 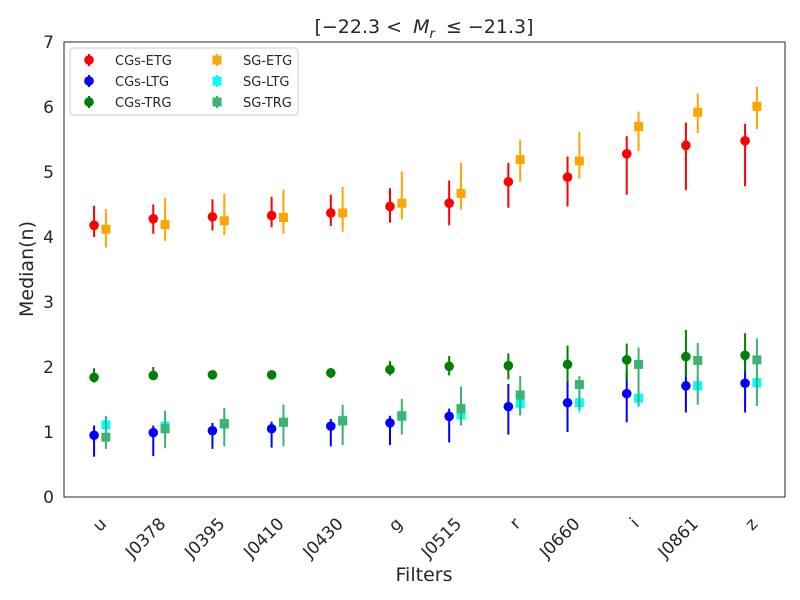 I want to click on y-axis-label: Median(n), so click(x=27, y=269).